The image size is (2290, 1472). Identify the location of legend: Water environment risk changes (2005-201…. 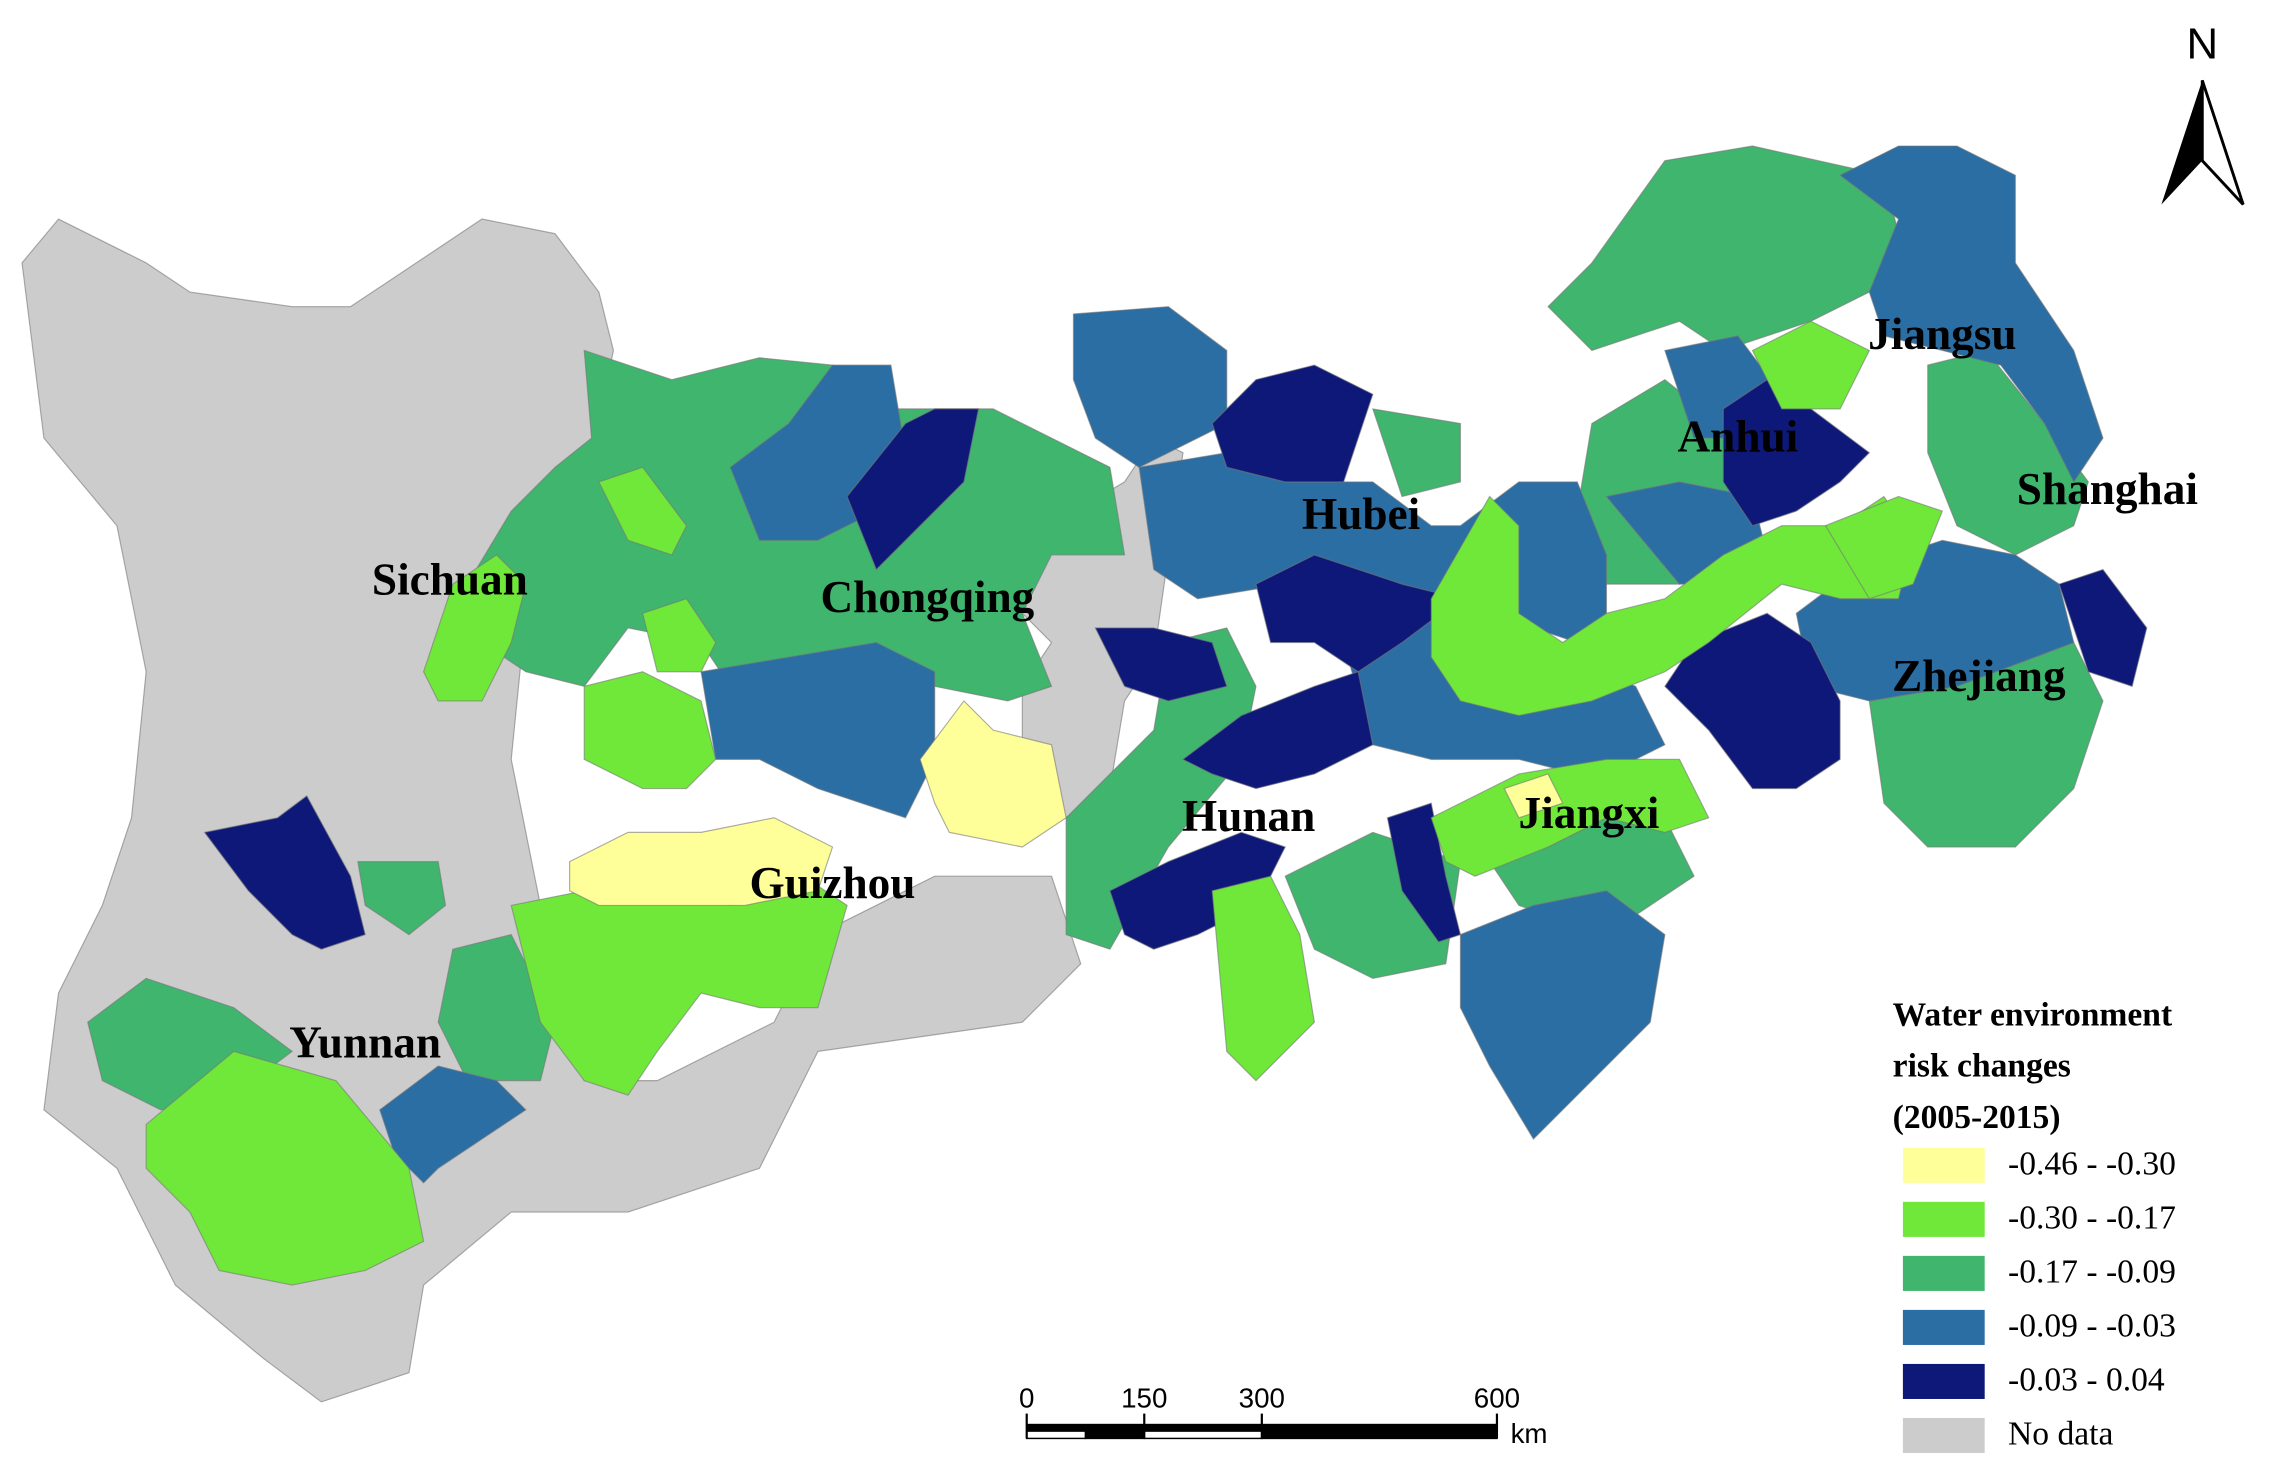
(2034, 1225).